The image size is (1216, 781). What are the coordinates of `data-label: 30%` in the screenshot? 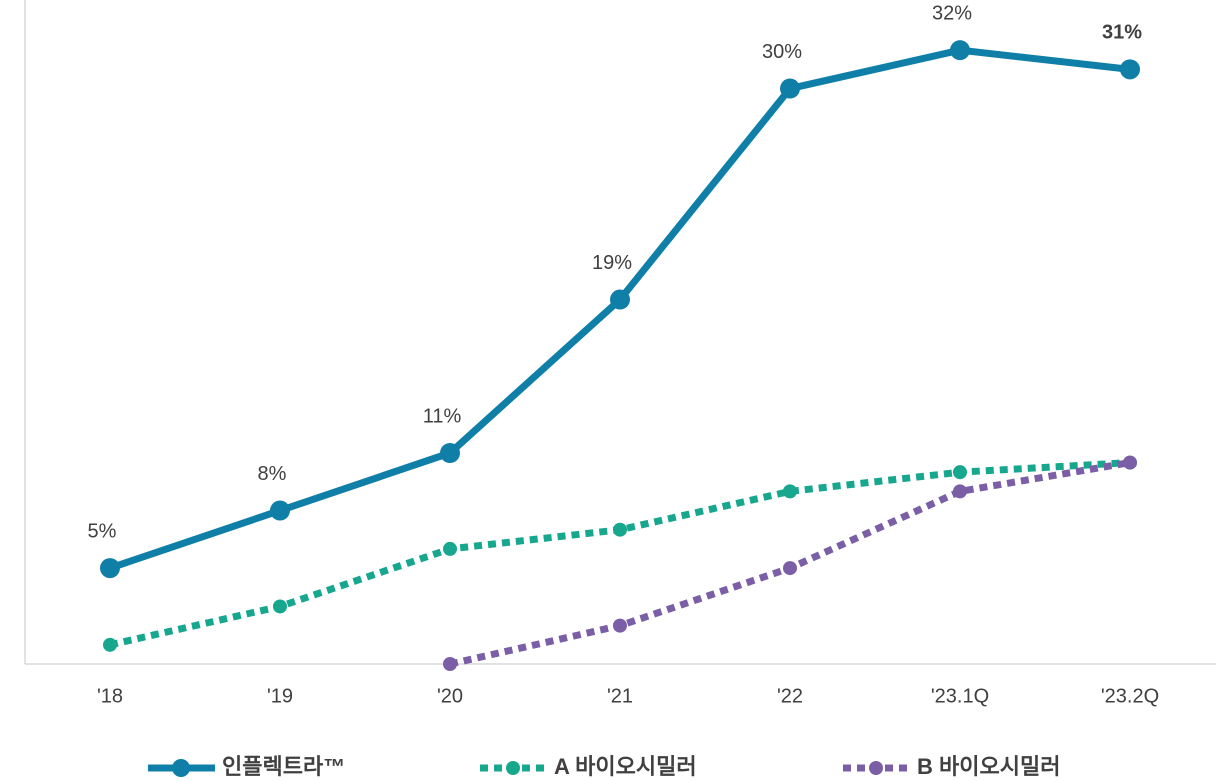 It's located at (782, 52).